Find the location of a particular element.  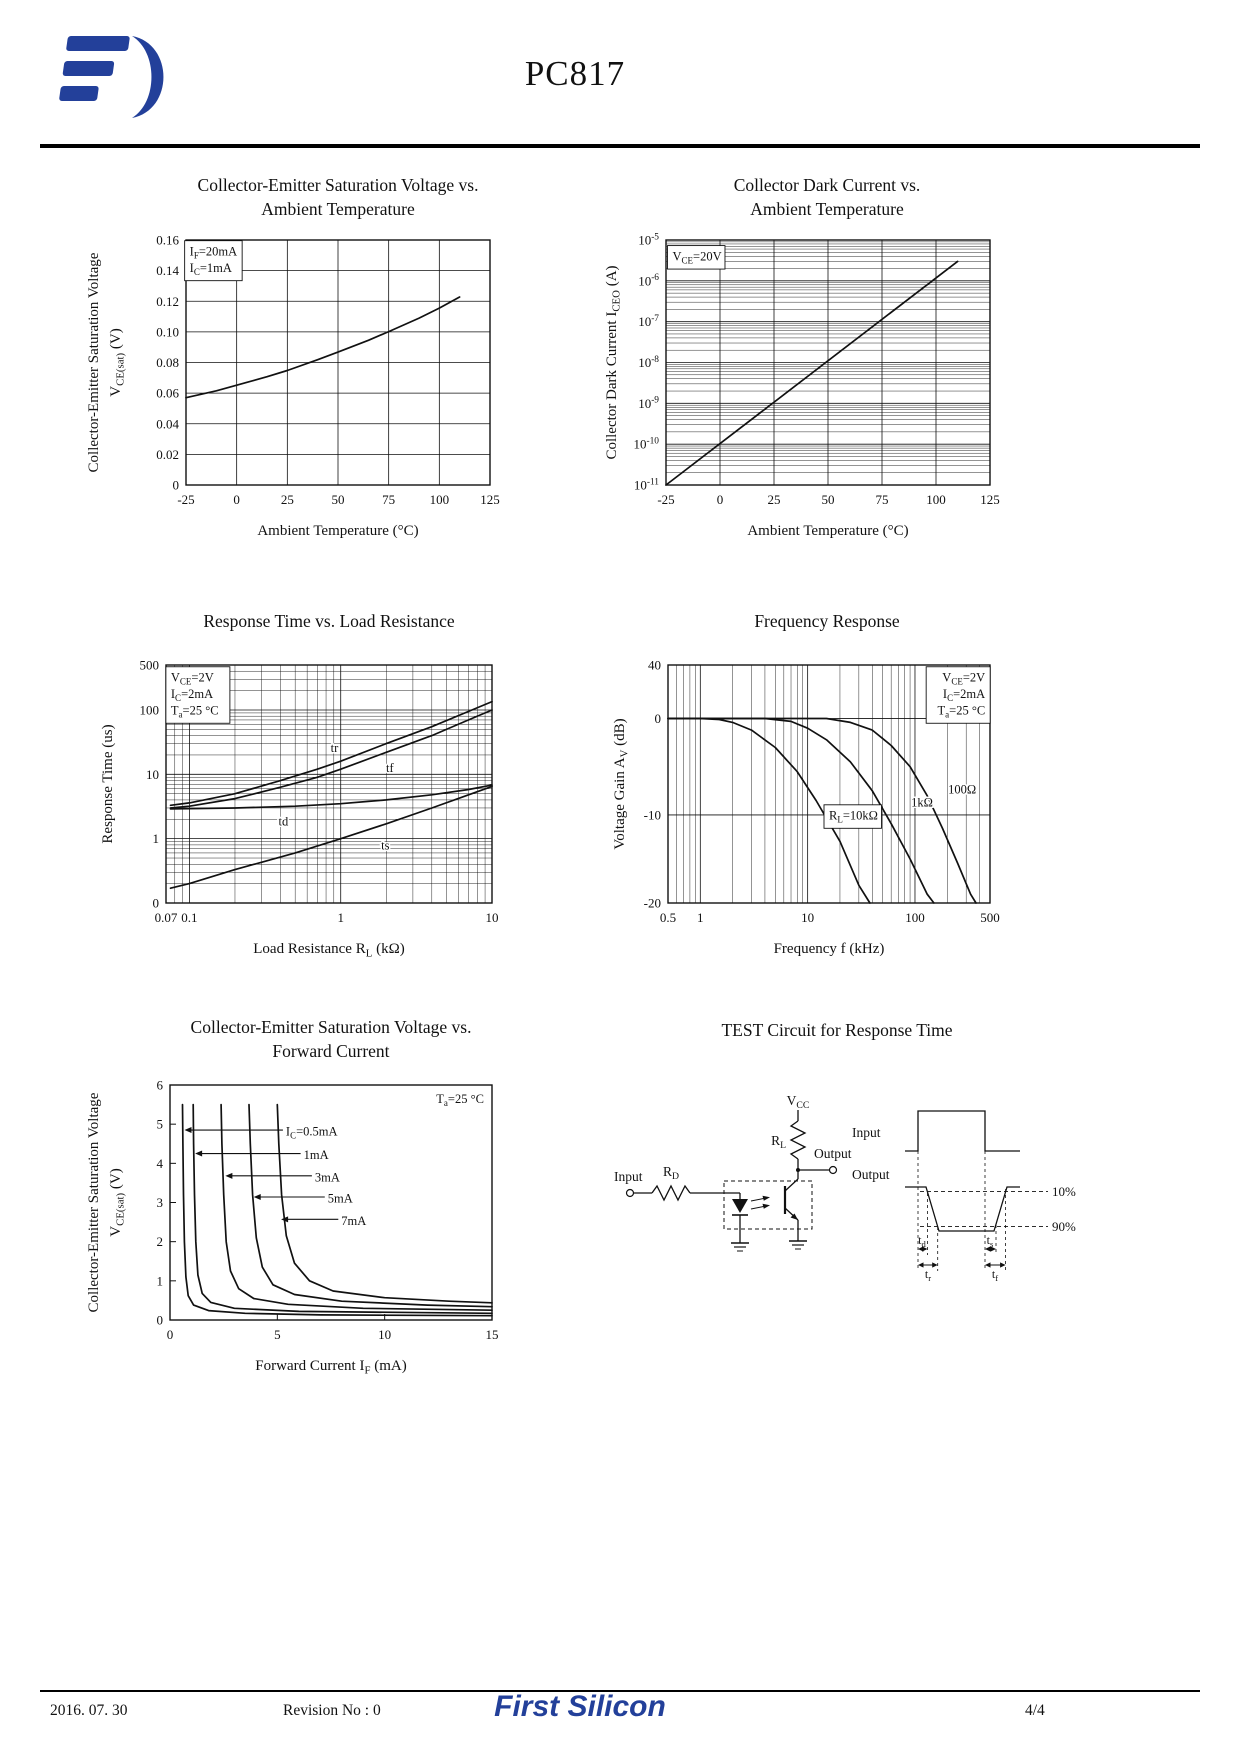

svg-text: 4 is located at coordinates (160, 1163).